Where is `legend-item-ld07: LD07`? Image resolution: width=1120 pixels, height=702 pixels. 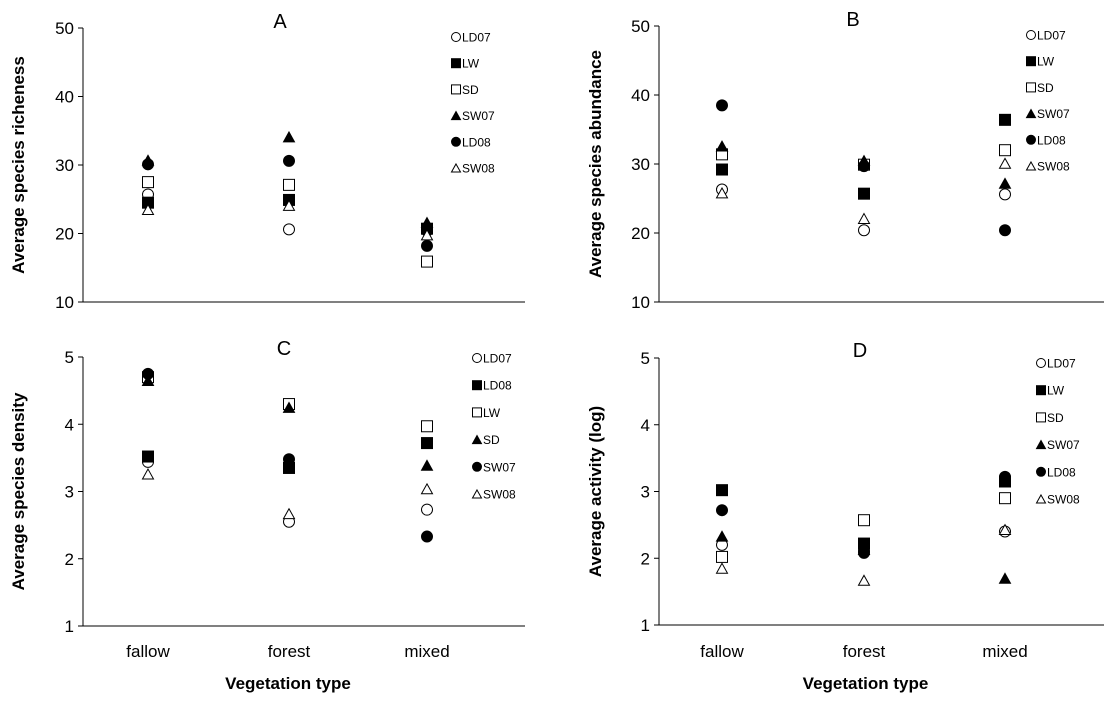
legend-item-ld07: LD07 is located at coordinates (1056, 364).